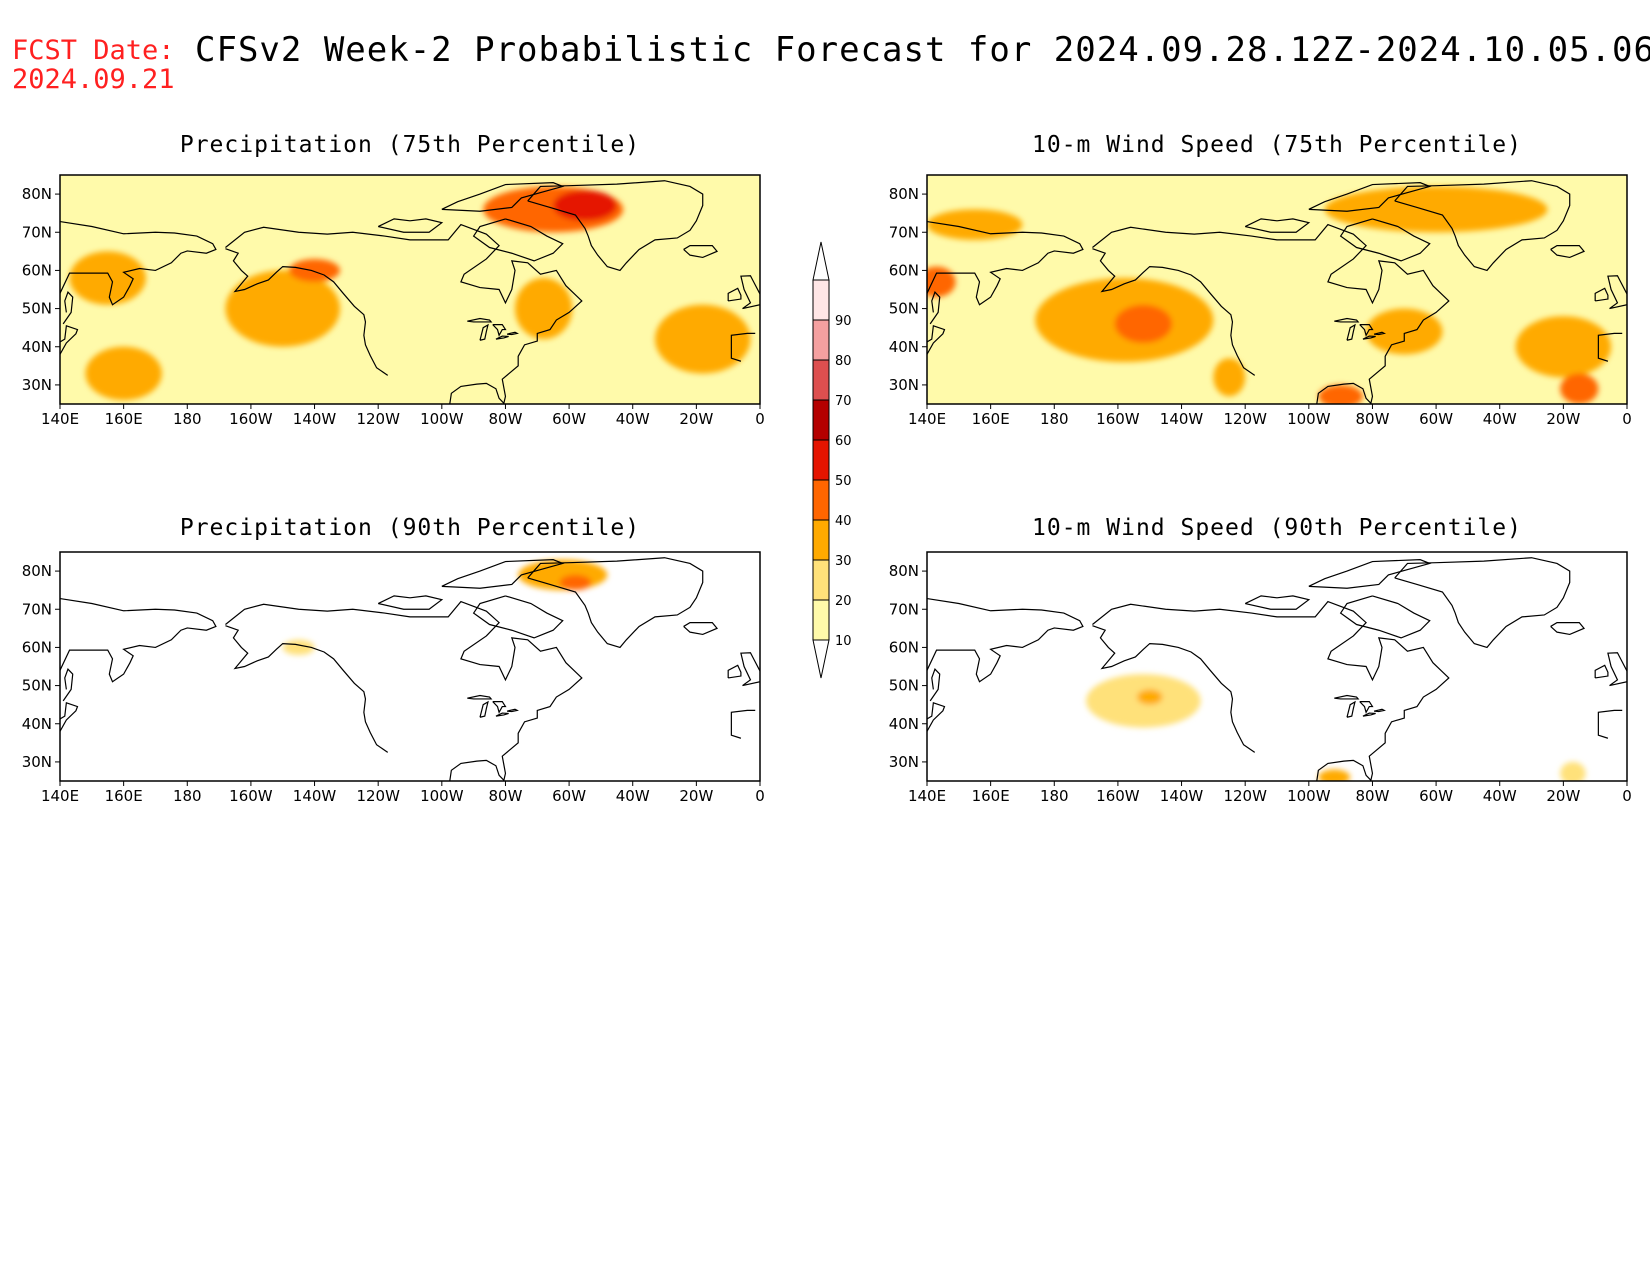 The width and height of the screenshot is (1650, 1275). Describe the element at coordinates (843, 641) in the screenshot. I see `legend-label: 10` at that location.